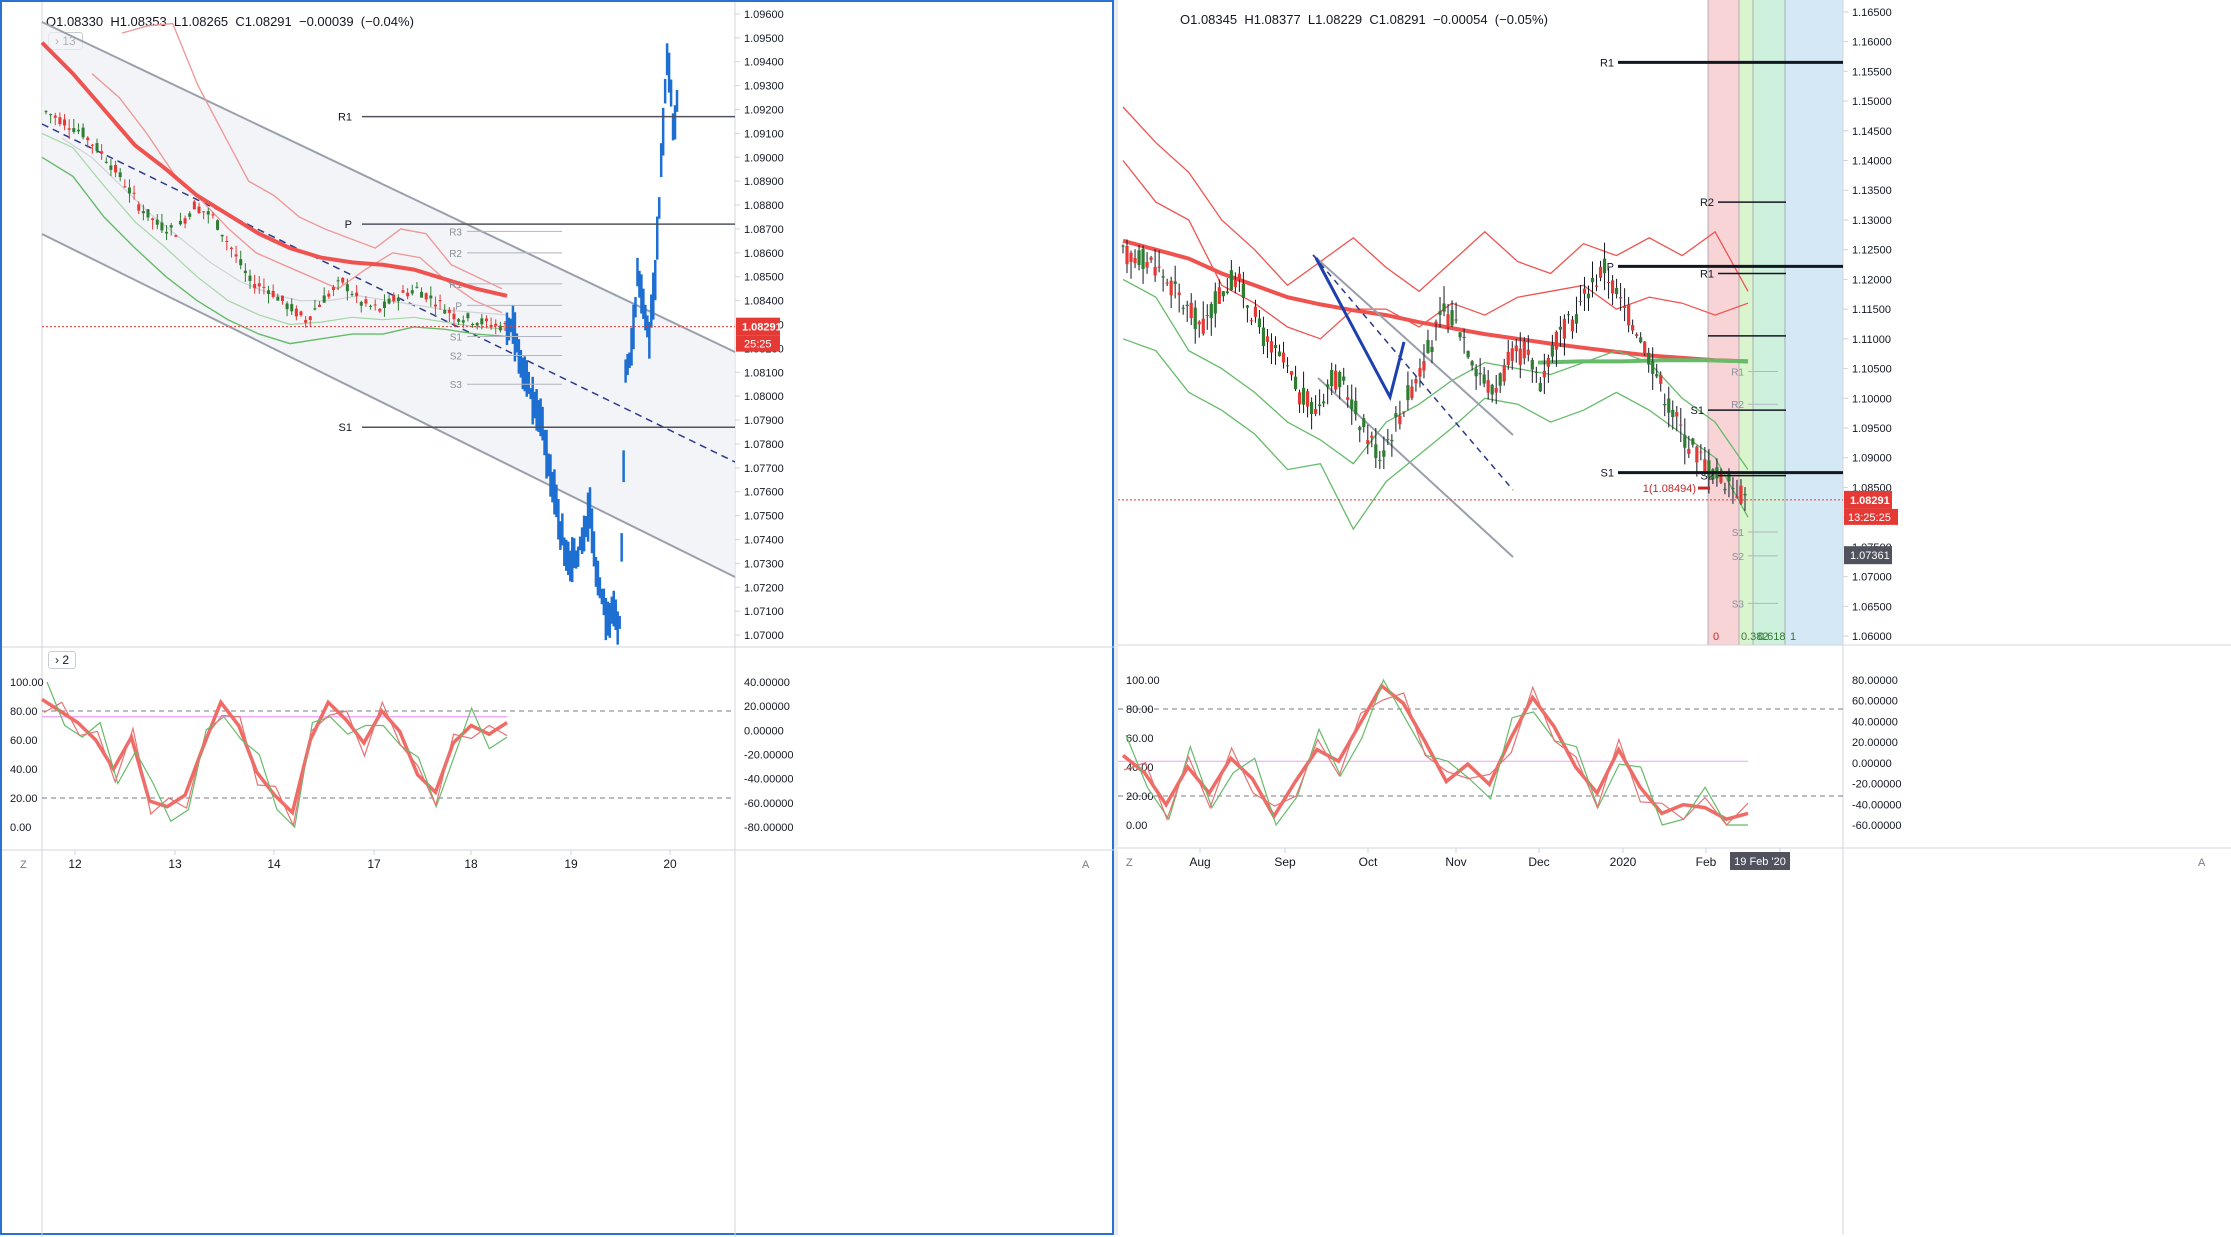 This screenshot has width=2231, height=1237. Describe the element at coordinates (769, 756) in the screenshot. I see `osc-right-tick: -20.00000` at that location.